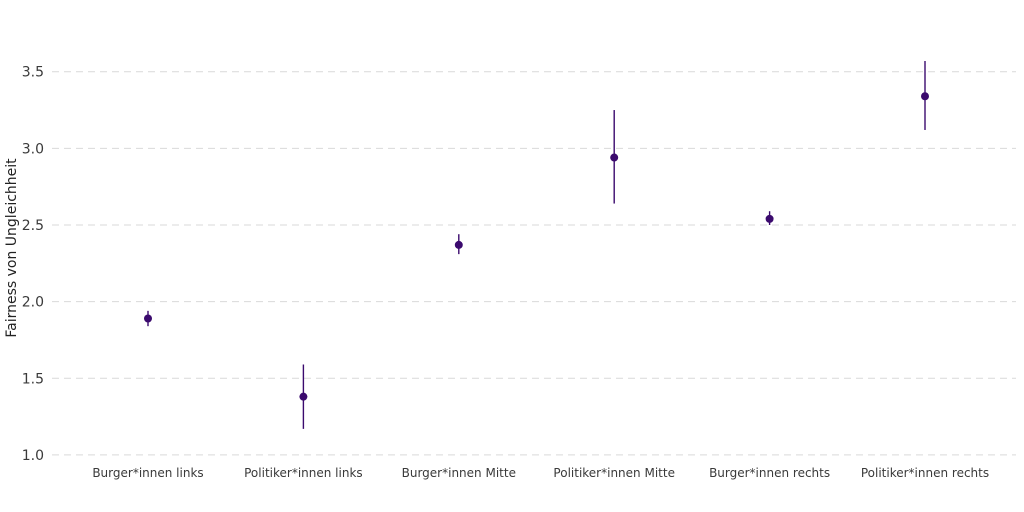 The image size is (1024, 512). What do you see at coordinates (769, 473) in the screenshot?
I see `x-tick-label: Burger*innen rechts` at bounding box center [769, 473].